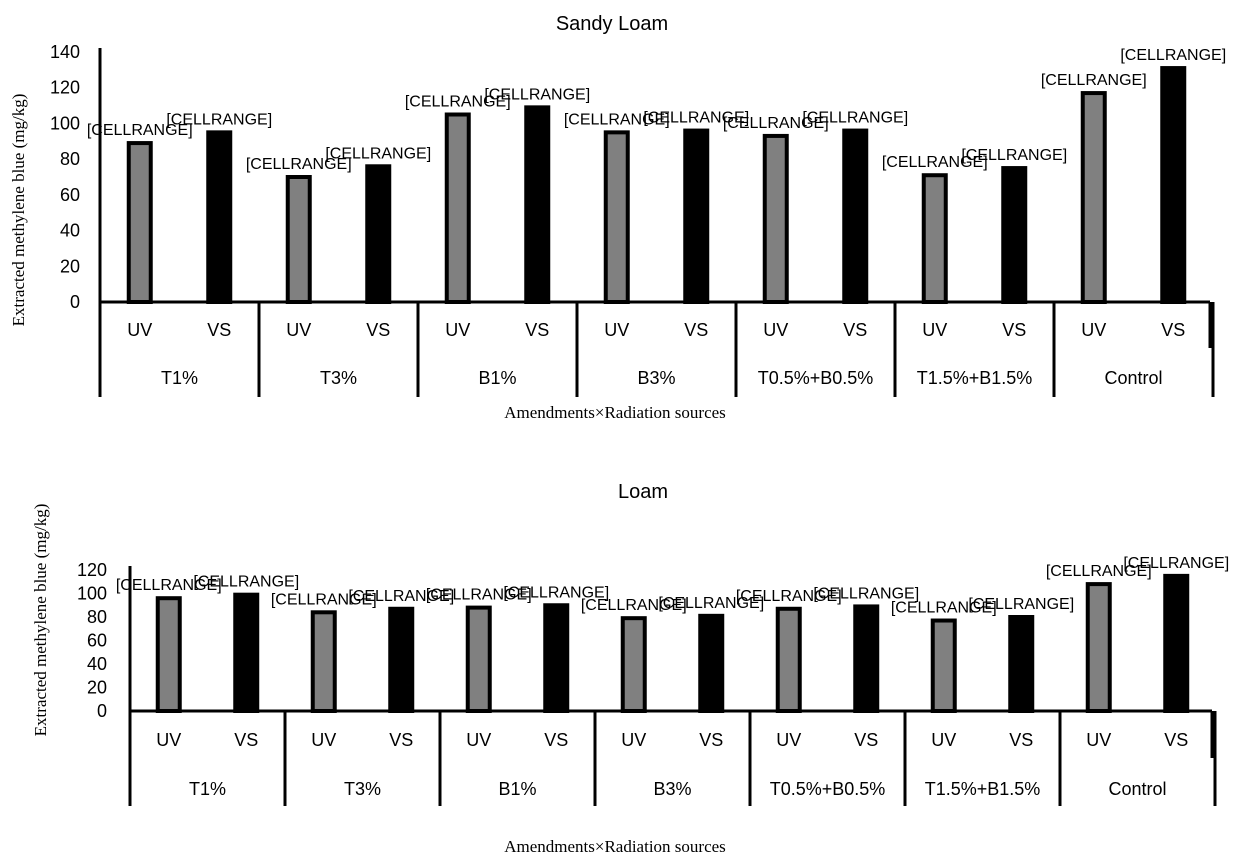 The width and height of the screenshot is (1233, 865). I want to click on y-axis-label: Extracted methylene blue (mg/kg), so click(40, 620).